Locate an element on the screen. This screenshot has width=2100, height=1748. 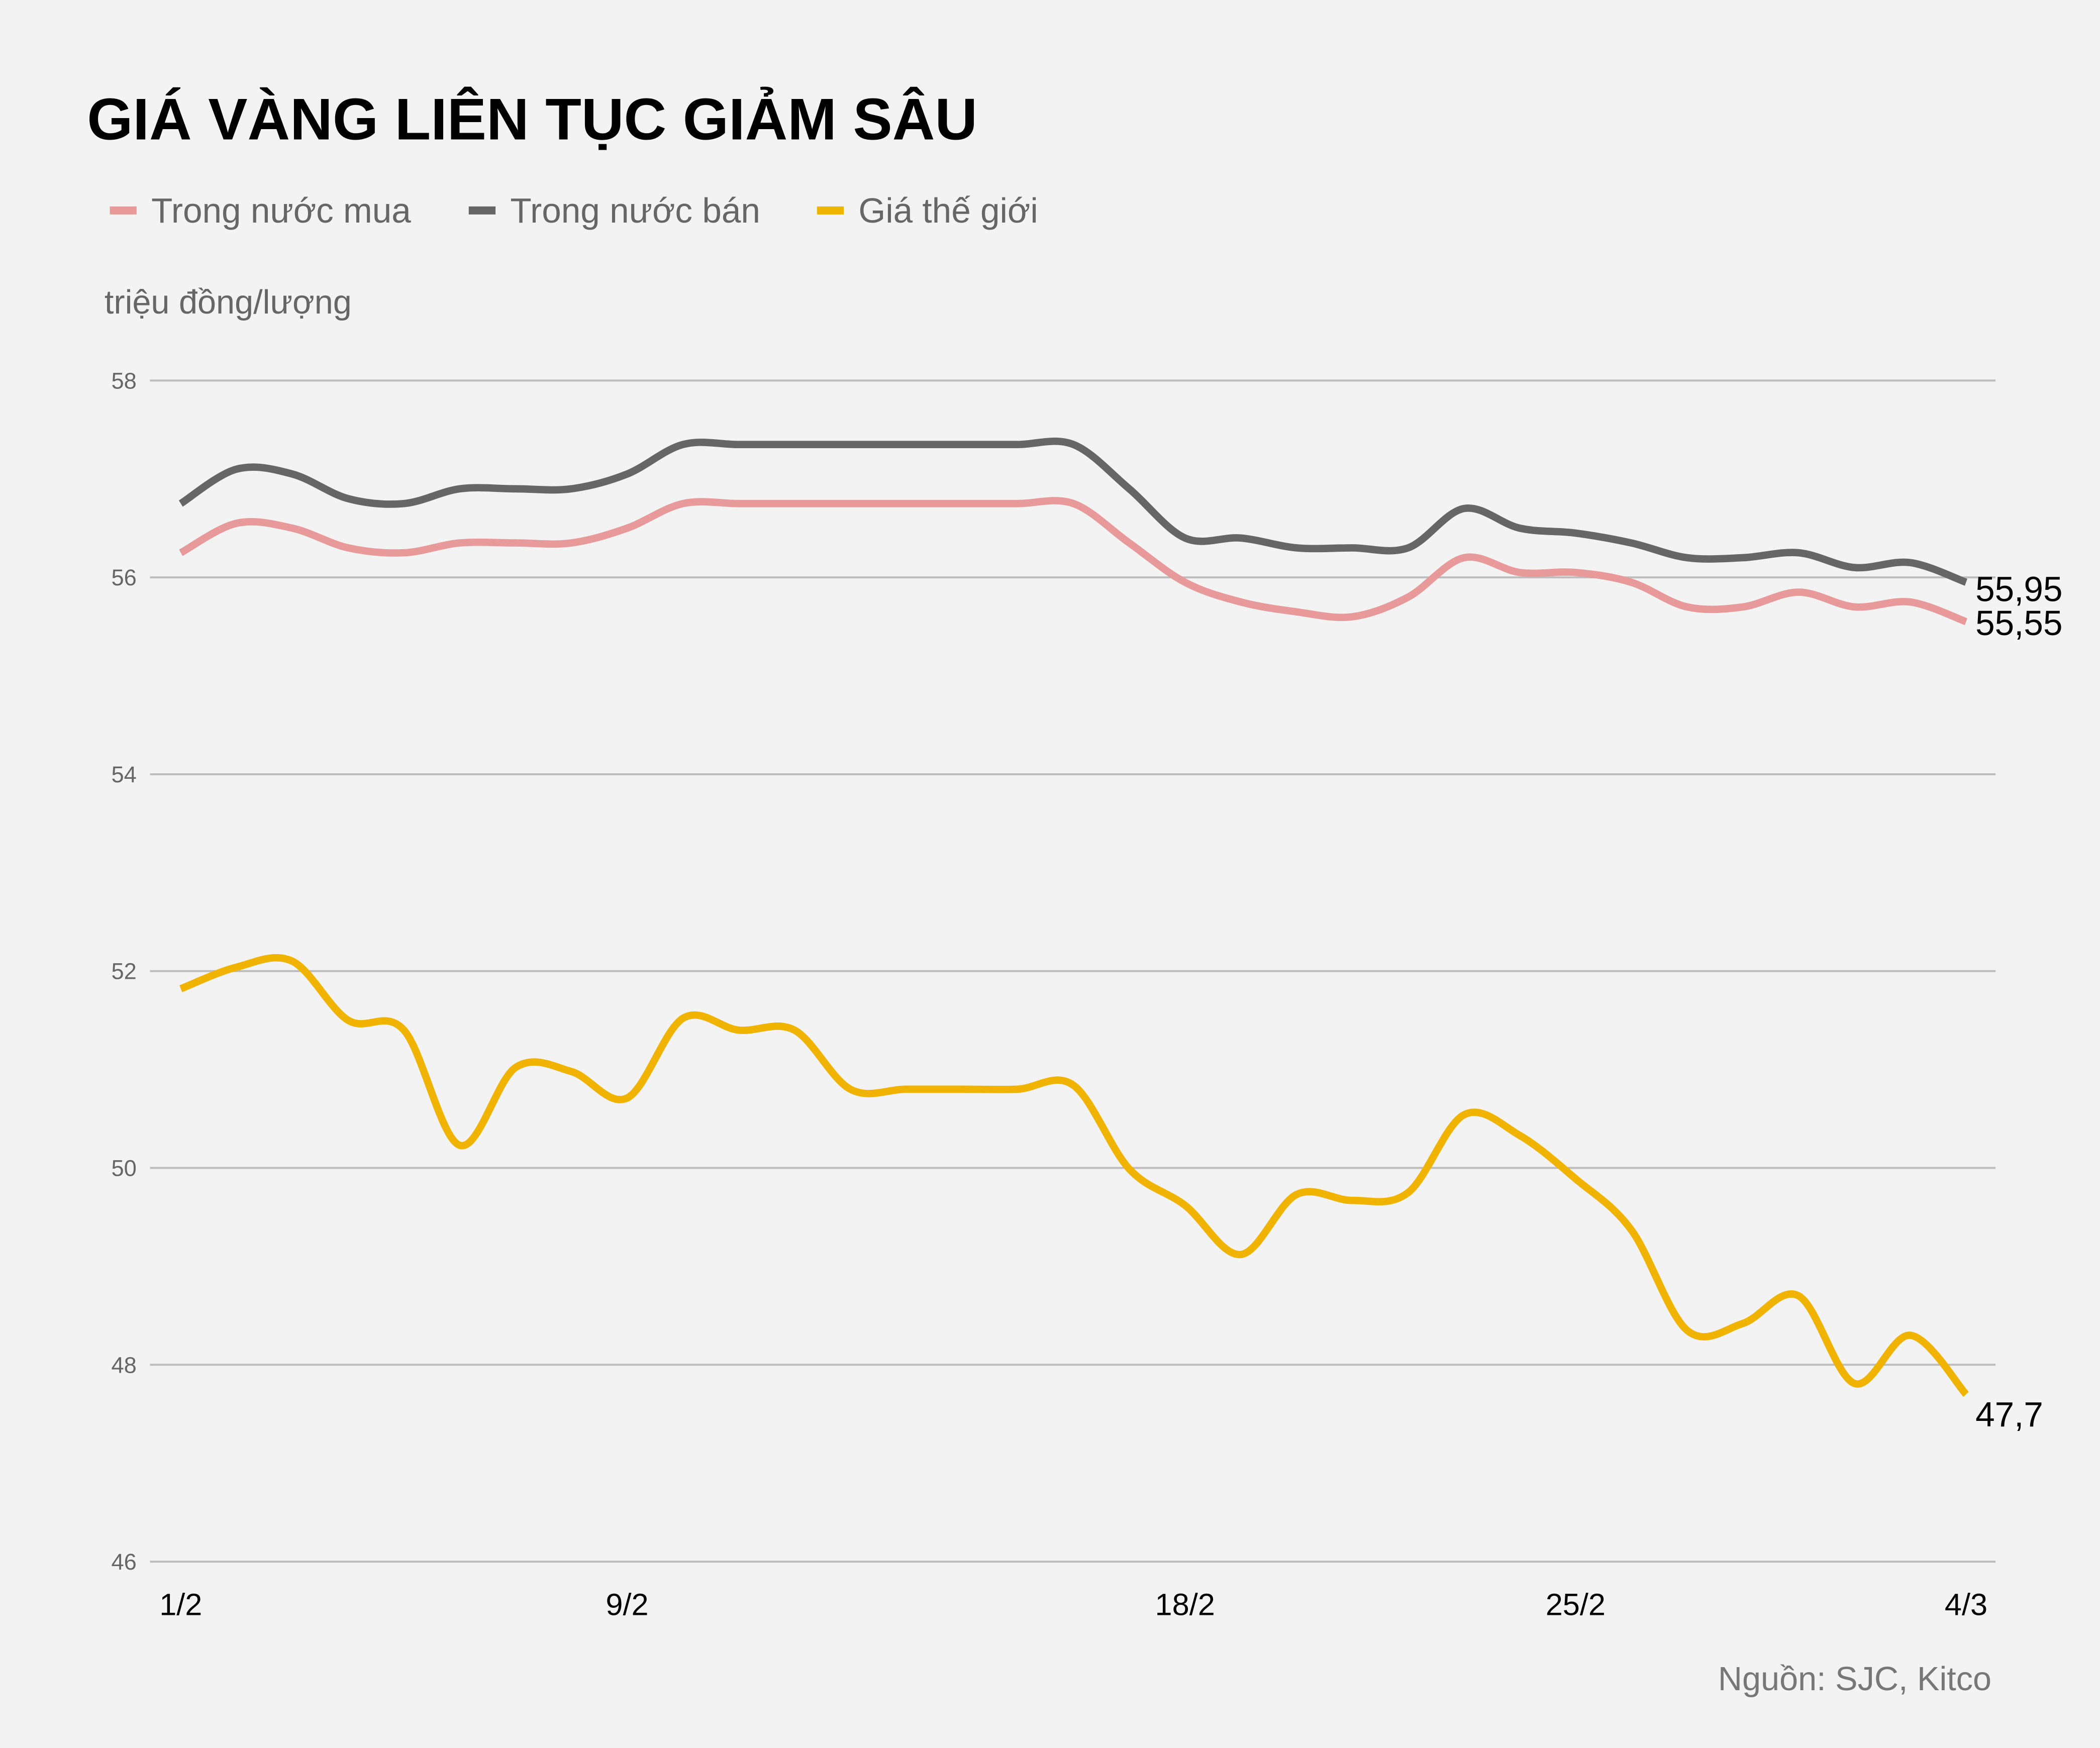
y-tick-label: 48 is located at coordinates (123, 1365).